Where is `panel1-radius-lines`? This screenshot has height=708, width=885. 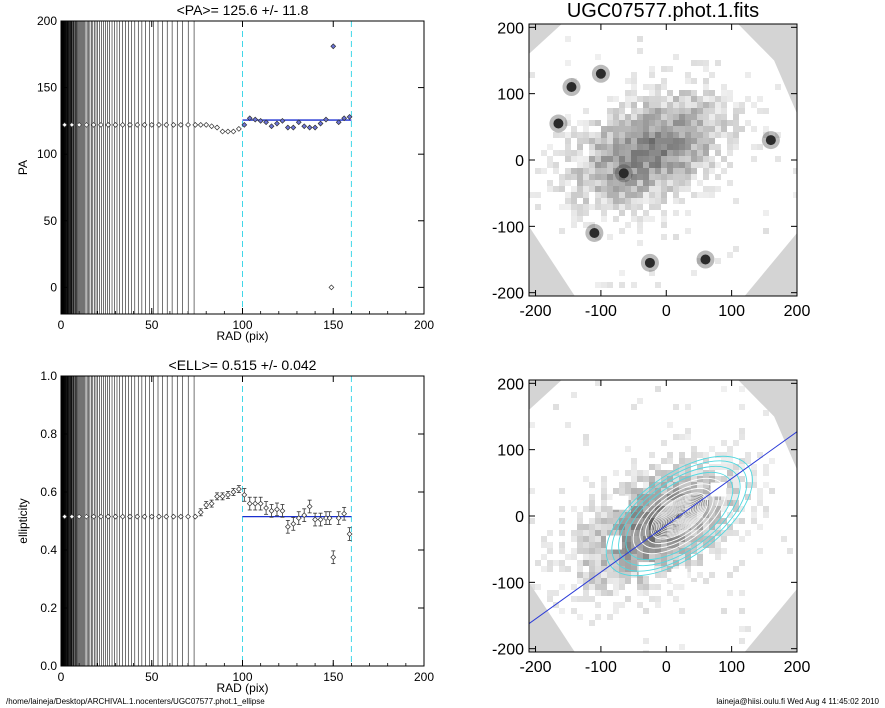
panel1-radius-lines is located at coordinates (128, 167).